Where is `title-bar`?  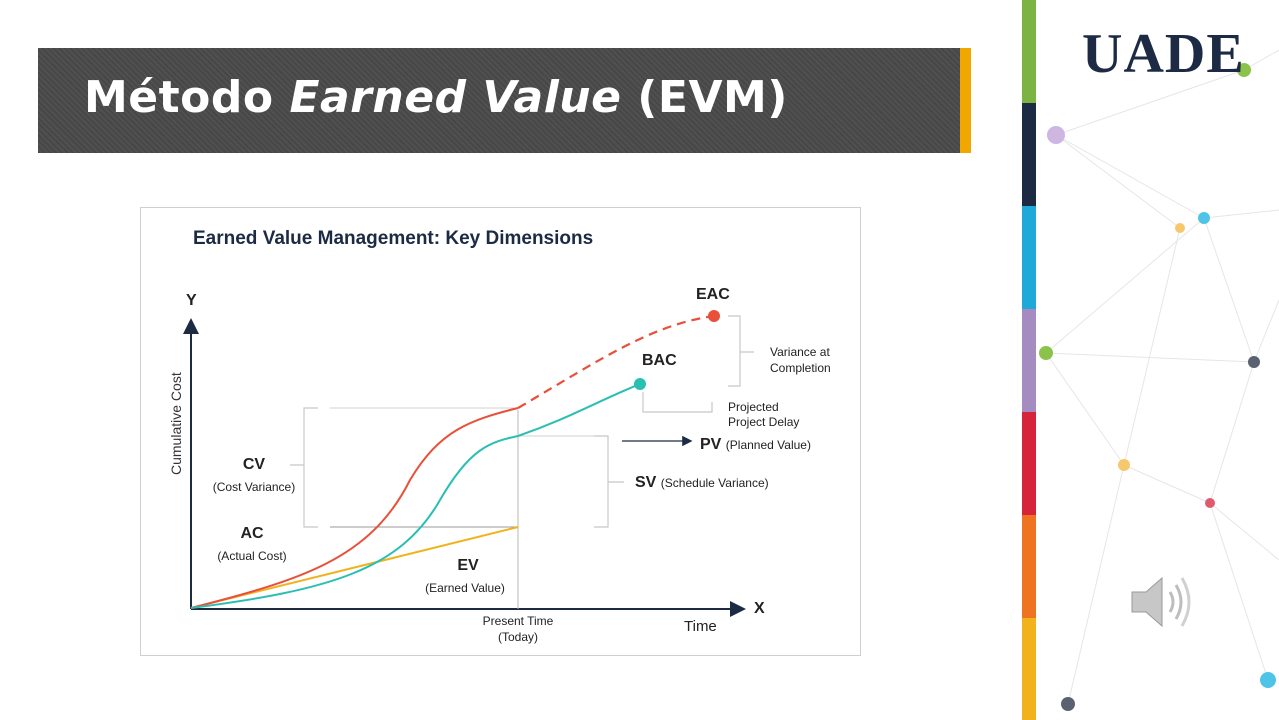
title-bar is located at coordinates (499, 100).